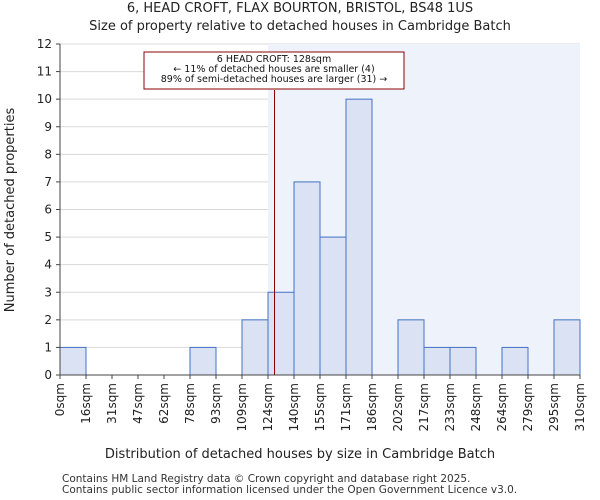  What do you see at coordinates (346, 407) in the screenshot?
I see `x-tick-label: 171sqm` at bounding box center [346, 407].